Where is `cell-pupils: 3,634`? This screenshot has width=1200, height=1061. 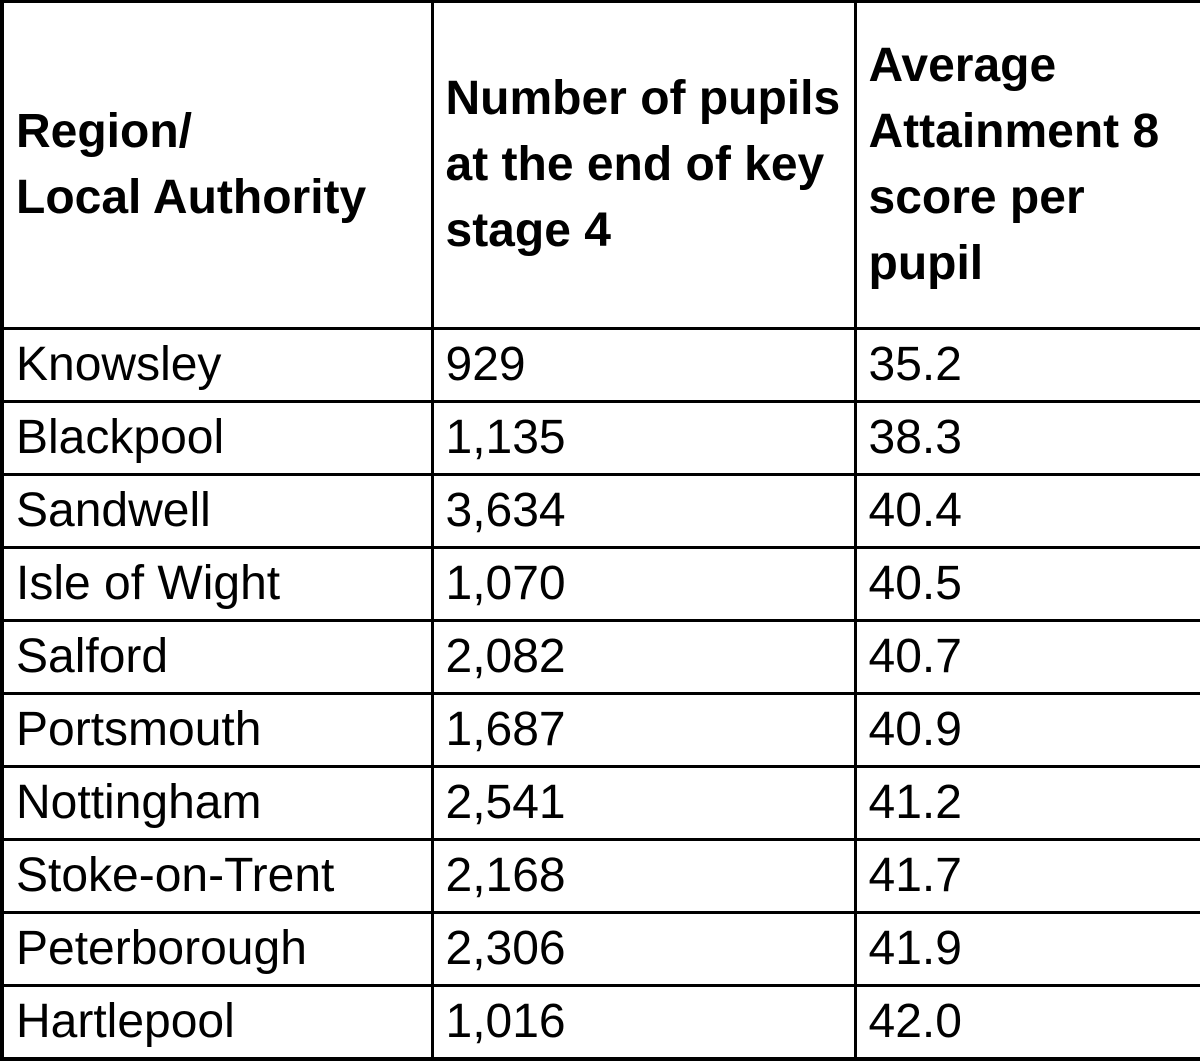
cell-pupils: 3,634 is located at coordinates (643, 511).